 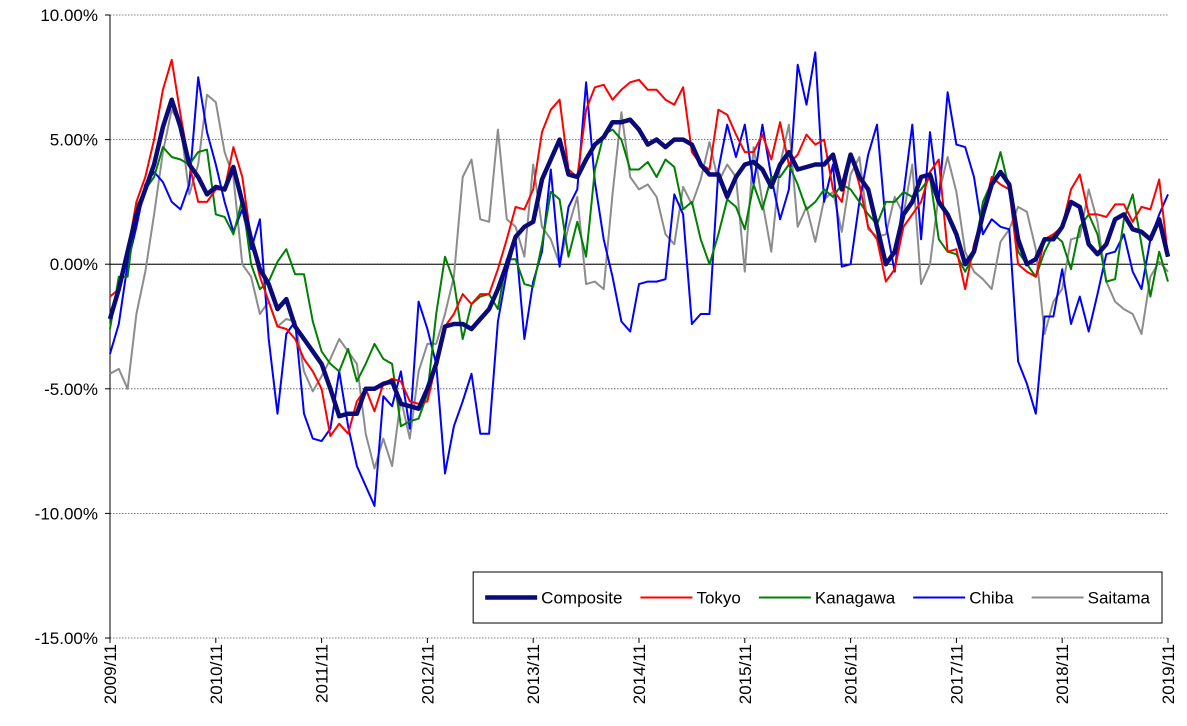 I want to click on x-tick-label: 2016/11, so click(x=851, y=674).